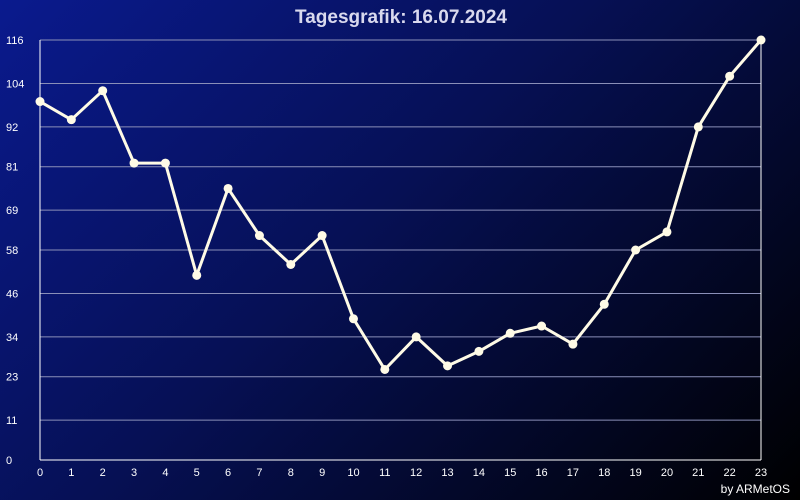 The image size is (800, 500). Describe the element at coordinates (604, 473) in the screenshot. I see `x-tick-label: 18` at that location.